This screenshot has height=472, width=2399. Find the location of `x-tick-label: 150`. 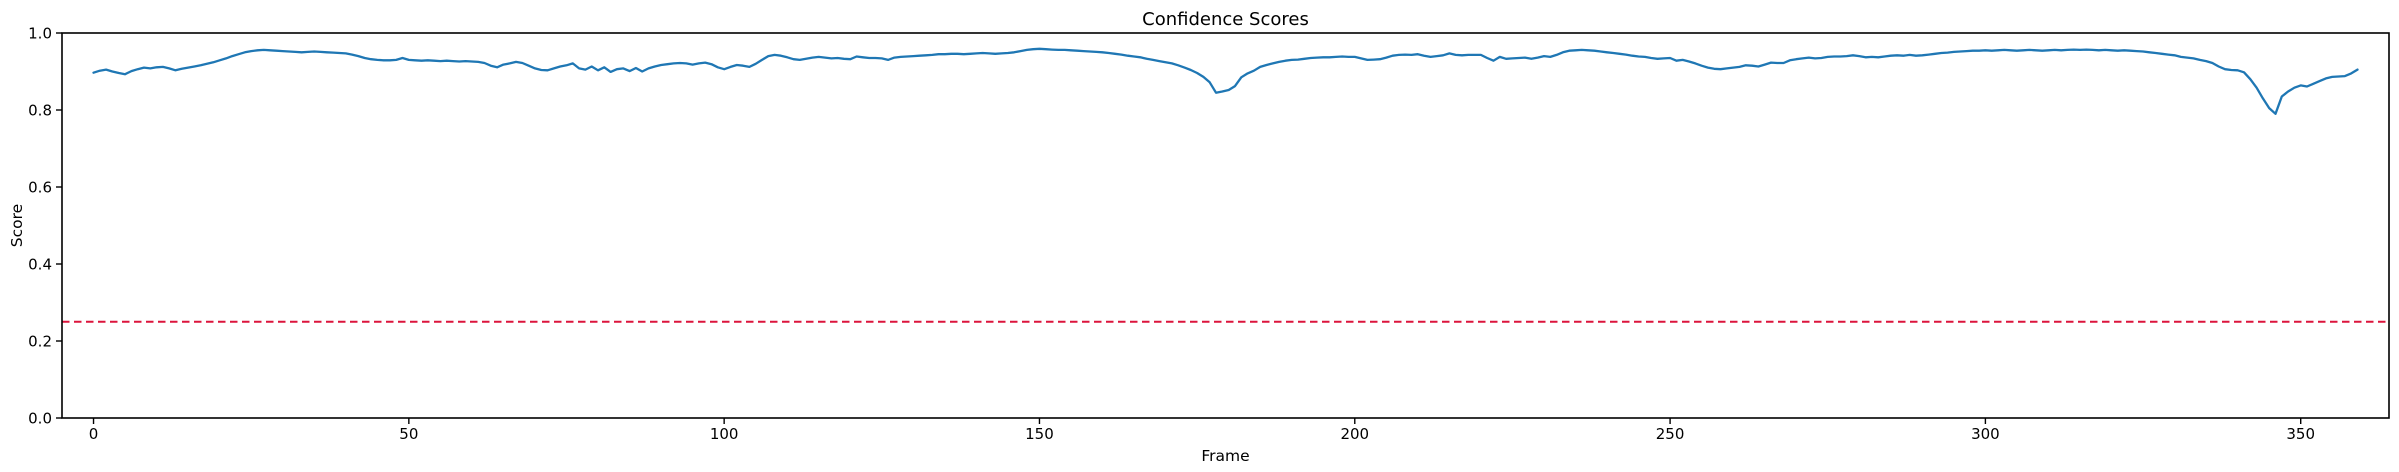

x-tick-label: 150 is located at coordinates (1039, 434).